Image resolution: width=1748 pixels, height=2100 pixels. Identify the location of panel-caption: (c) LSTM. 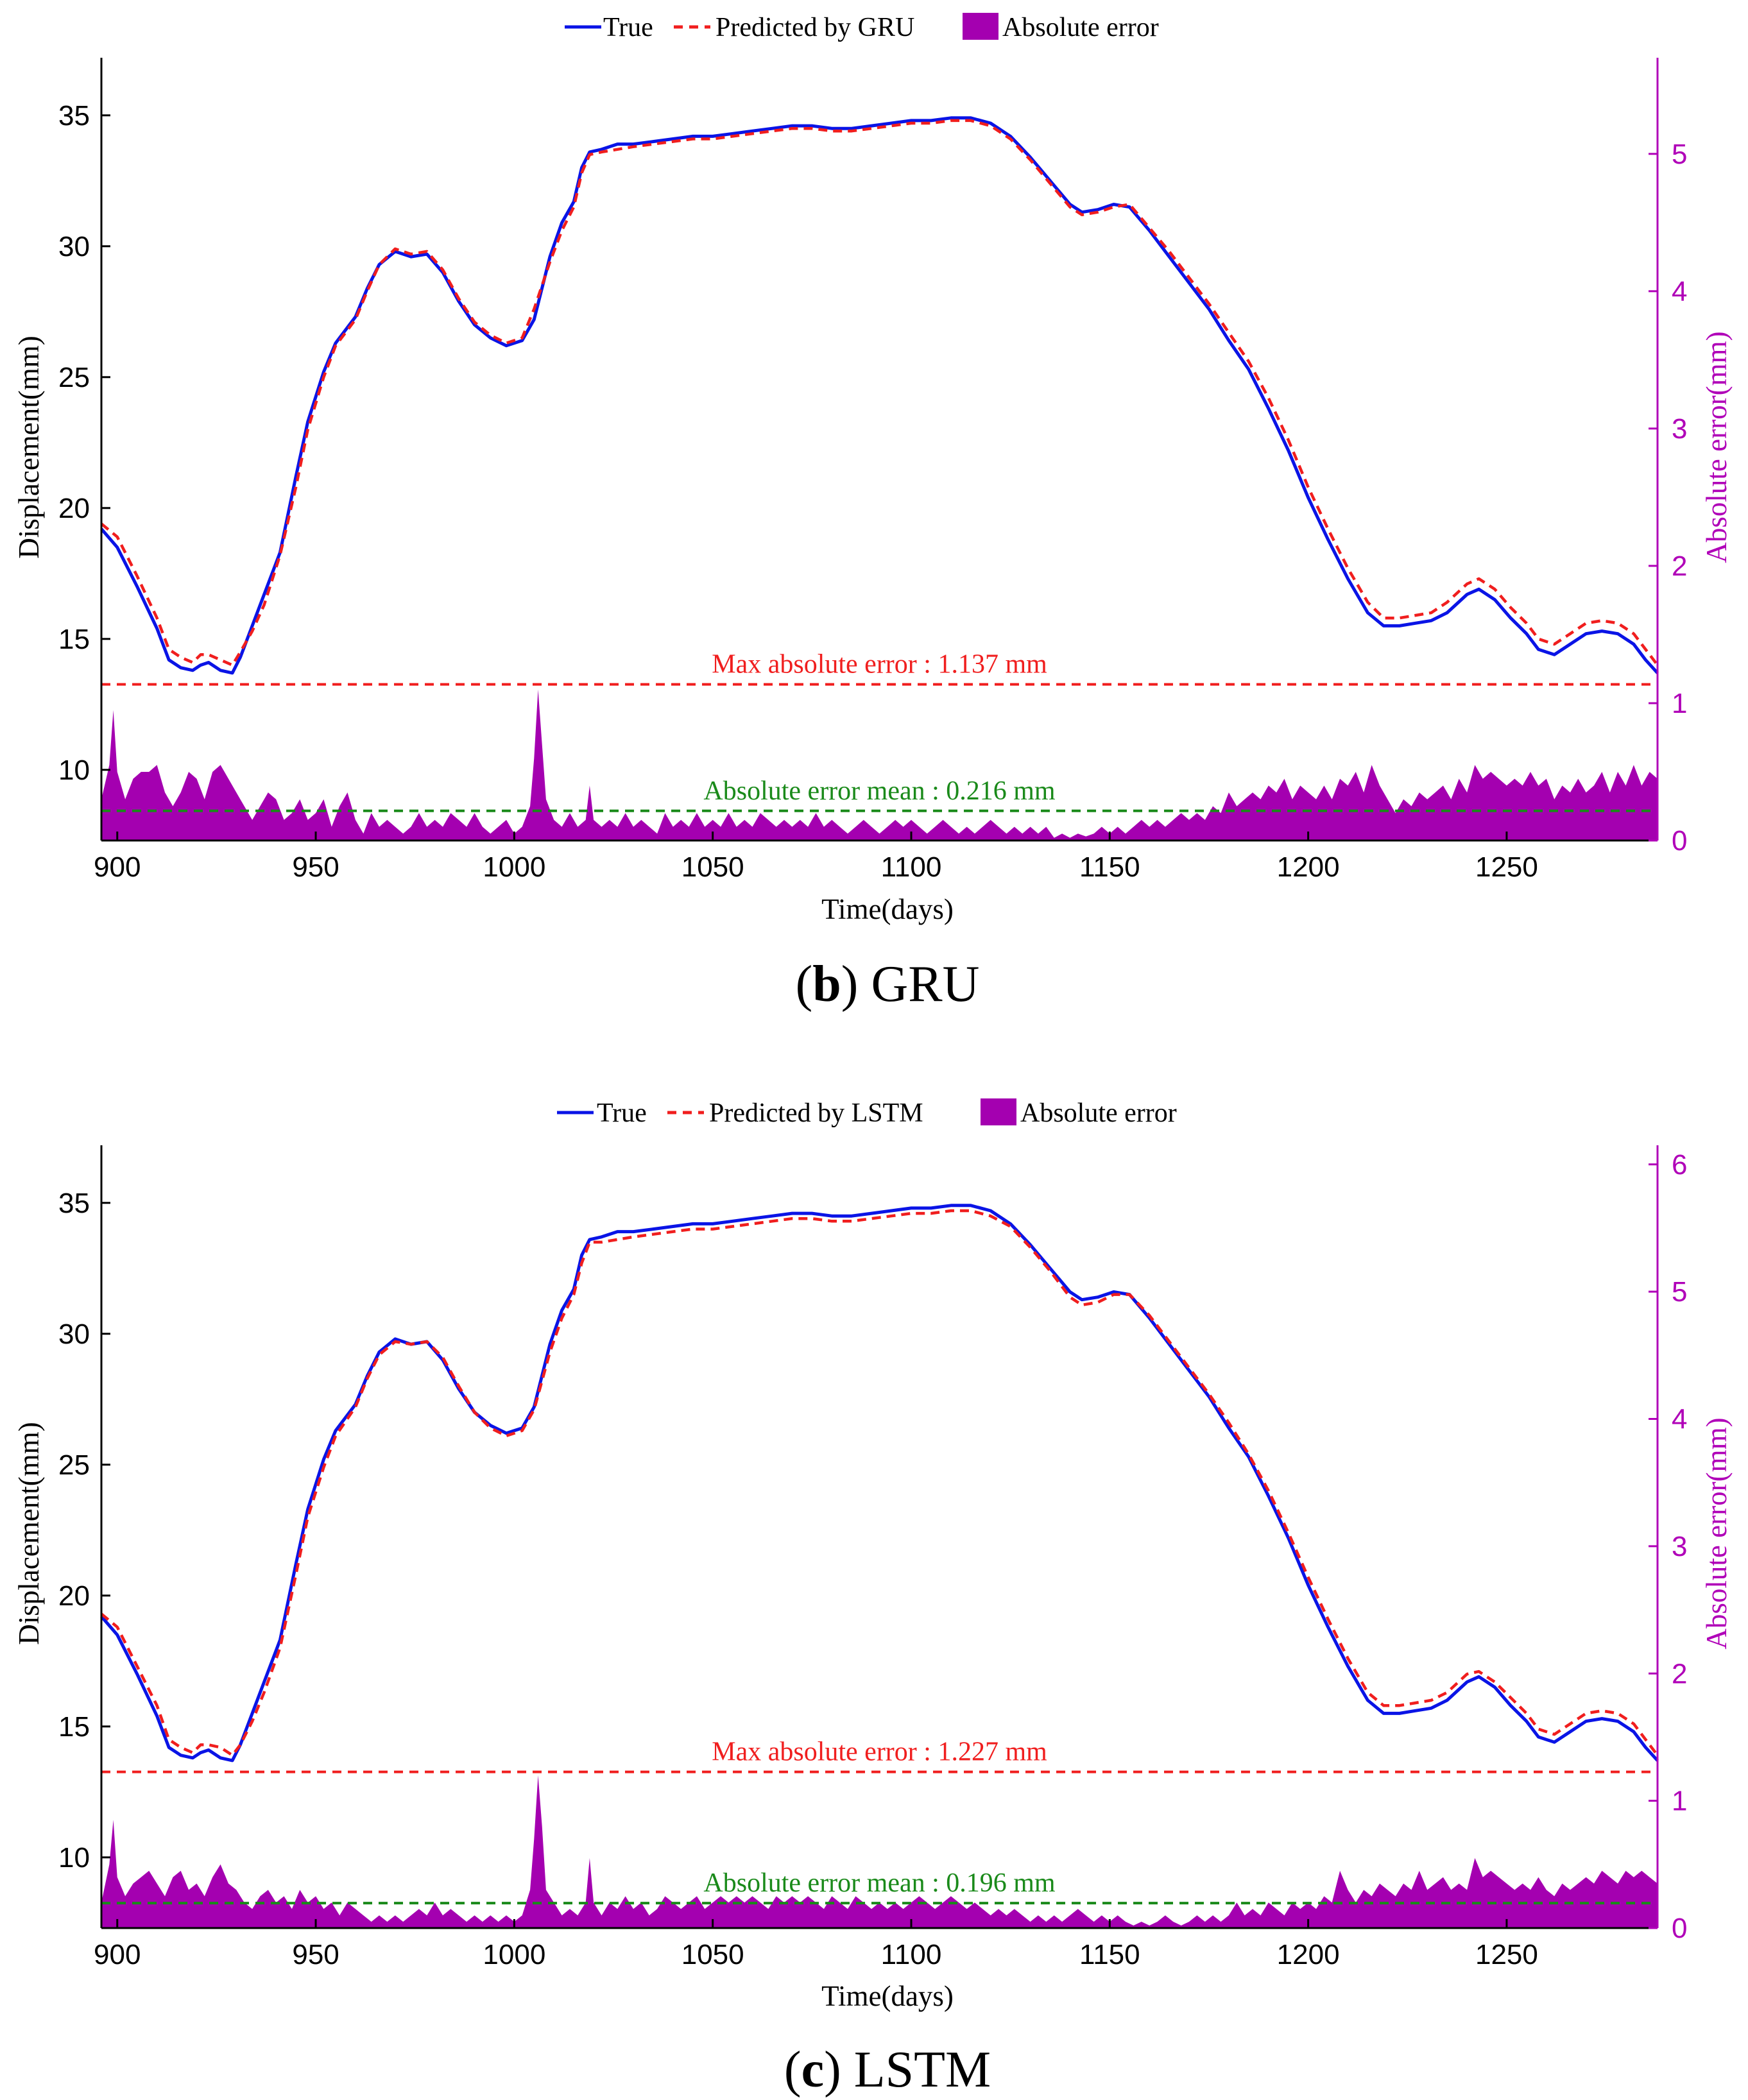
(887, 2070).